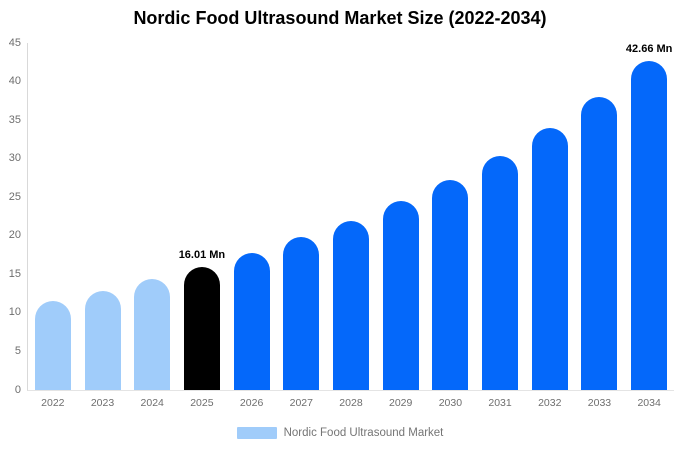 This screenshot has width=680, height=450. What do you see at coordinates (14, 235) in the screenshot?
I see `y-axis-tick-label: 20` at bounding box center [14, 235].